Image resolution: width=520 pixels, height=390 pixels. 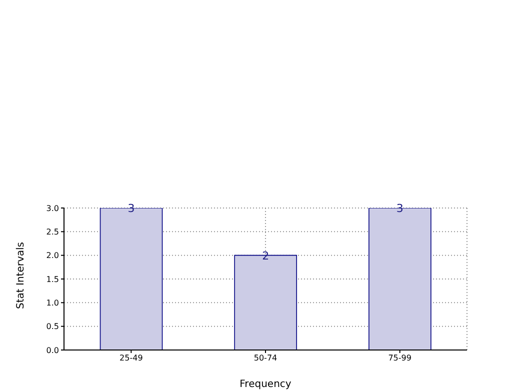 What do you see at coordinates (266, 358) in the screenshot?
I see `x-tick-label: 50-74` at bounding box center [266, 358].